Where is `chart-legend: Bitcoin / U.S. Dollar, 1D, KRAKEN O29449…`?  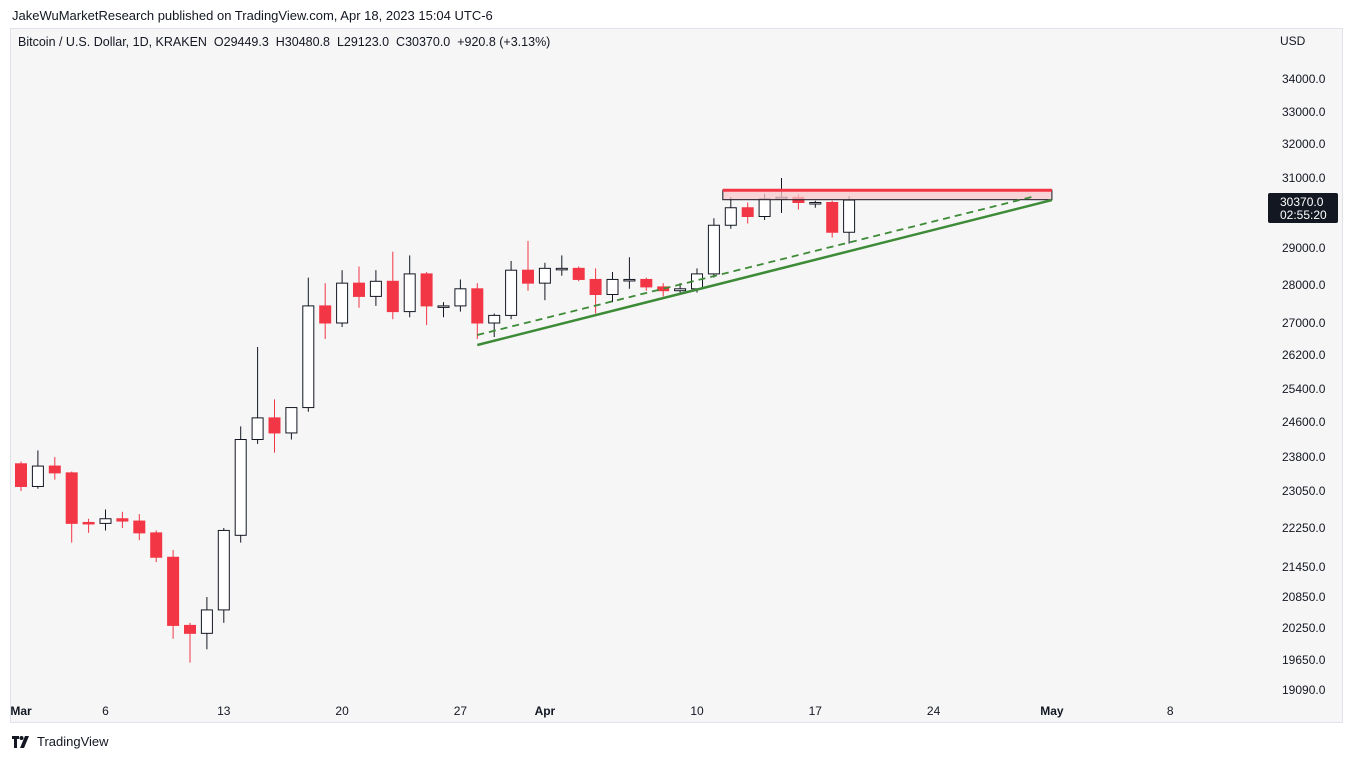 chart-legend: Bitcoin / U.S. Dollar, 1D, KRAKEN O29449… is located at coordinates (284, 42).